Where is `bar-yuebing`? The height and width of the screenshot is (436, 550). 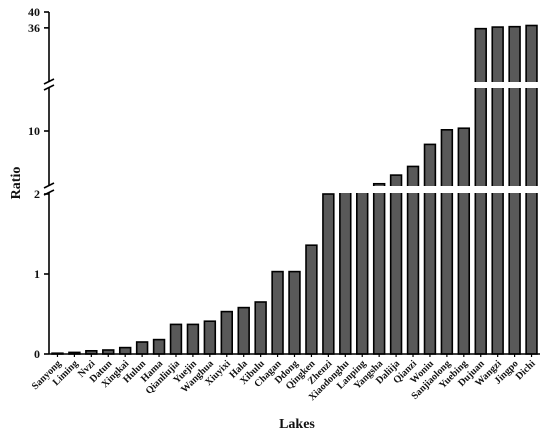 bar-yuebing is located at coordinates (464, 241).